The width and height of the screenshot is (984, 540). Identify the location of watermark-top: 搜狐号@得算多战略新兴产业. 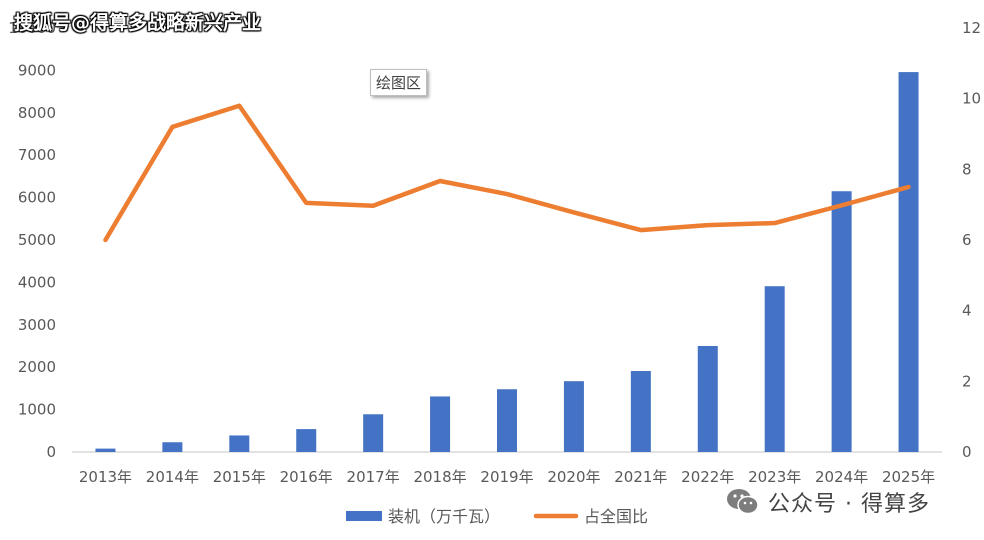
(138, 23).